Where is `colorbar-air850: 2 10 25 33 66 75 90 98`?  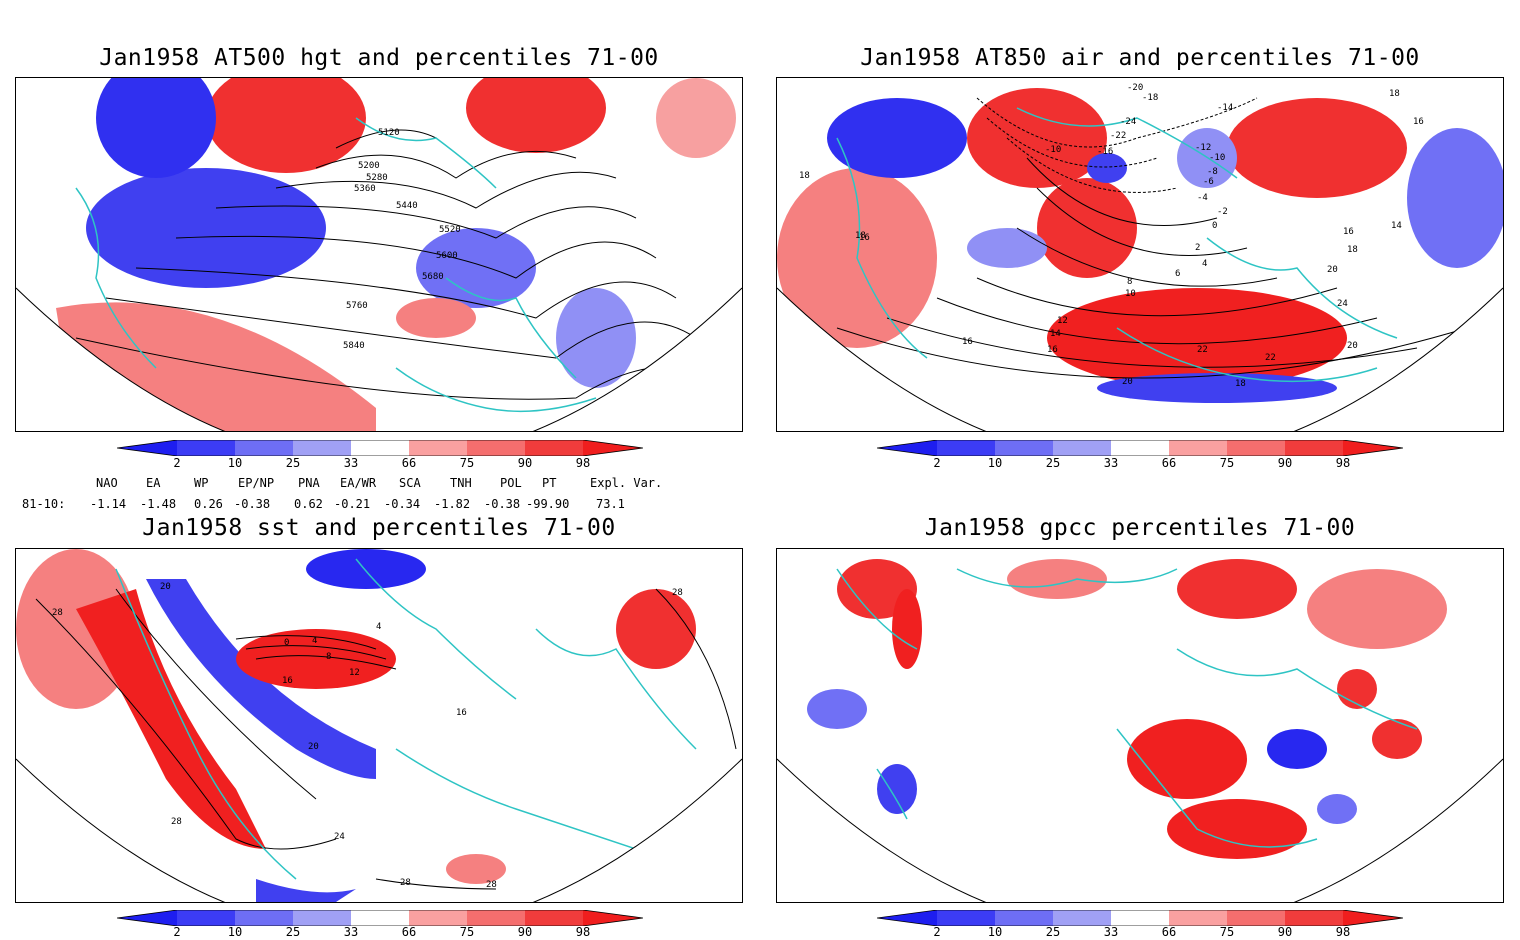 colorbar-air850: 2 10 25 33 66 75 90 98 is located at coordinates (1140, 454).